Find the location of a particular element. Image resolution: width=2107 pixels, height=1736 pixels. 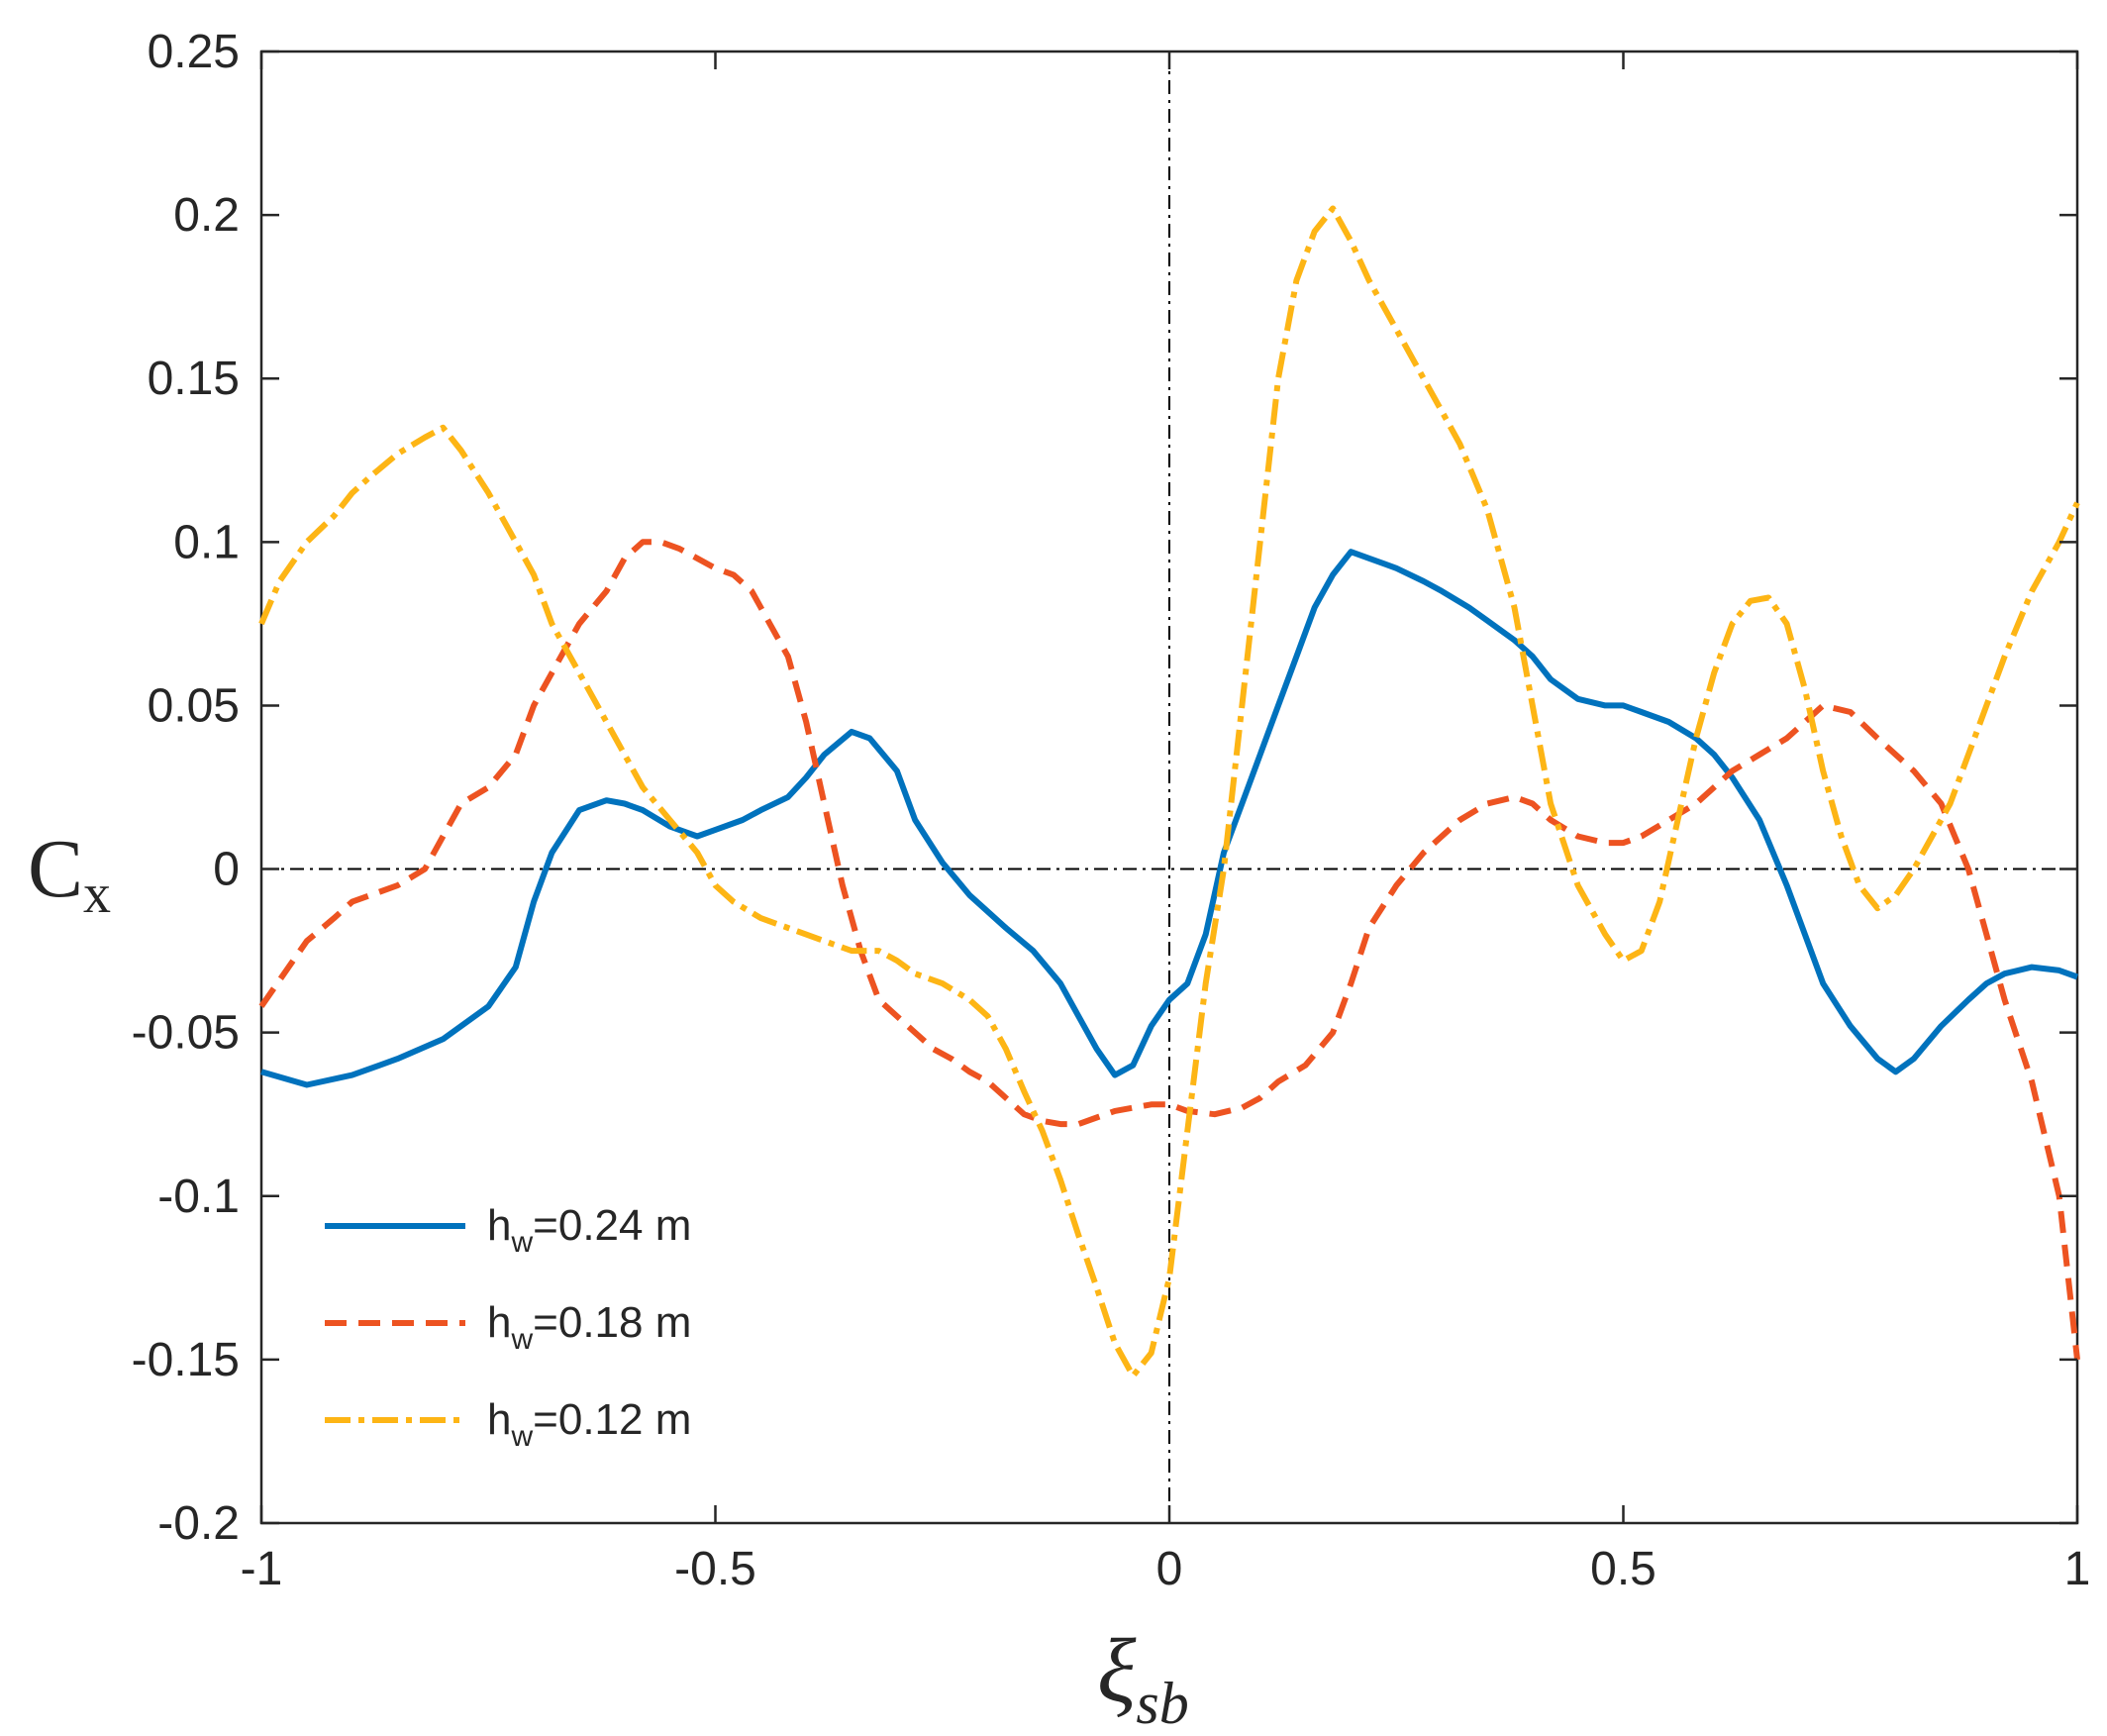

legend-entry: hw=0.24 m is located at coordinates (508, 1230).